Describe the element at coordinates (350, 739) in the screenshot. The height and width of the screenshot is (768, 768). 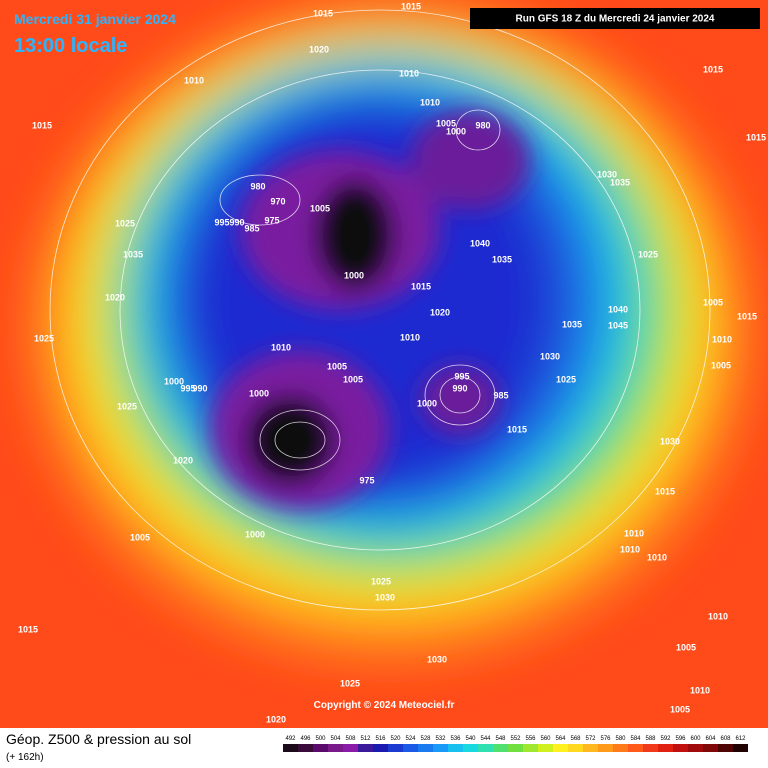
I see `legend-label: 508` at that location.